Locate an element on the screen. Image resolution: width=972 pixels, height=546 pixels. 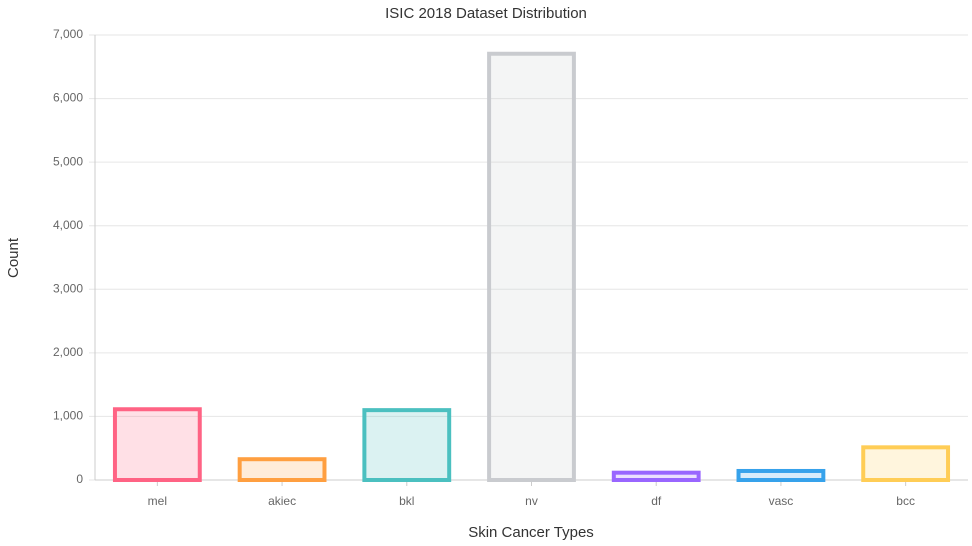
x-tick-label: bcc is located at coordinates (905, 501).